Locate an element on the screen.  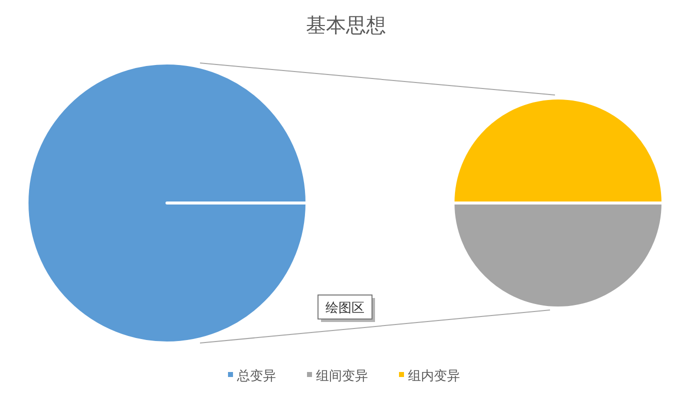
legend-label: 总变异 is located at coordinates (256, 376).